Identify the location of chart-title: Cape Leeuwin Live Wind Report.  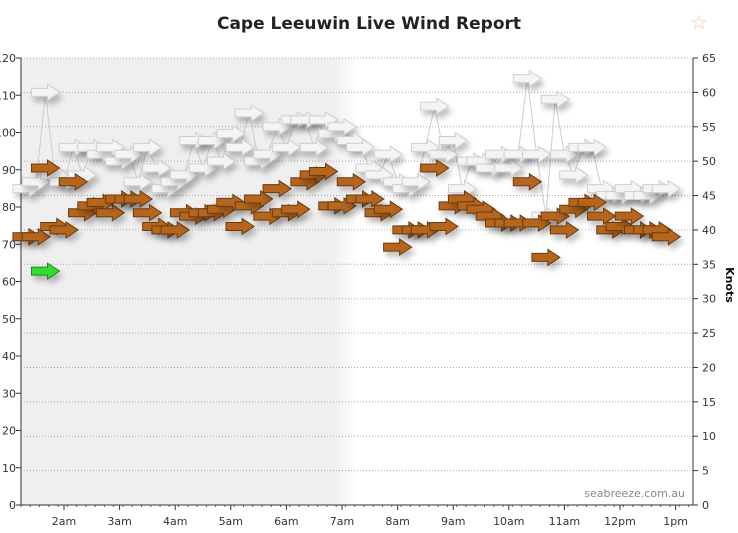
(369, 24).